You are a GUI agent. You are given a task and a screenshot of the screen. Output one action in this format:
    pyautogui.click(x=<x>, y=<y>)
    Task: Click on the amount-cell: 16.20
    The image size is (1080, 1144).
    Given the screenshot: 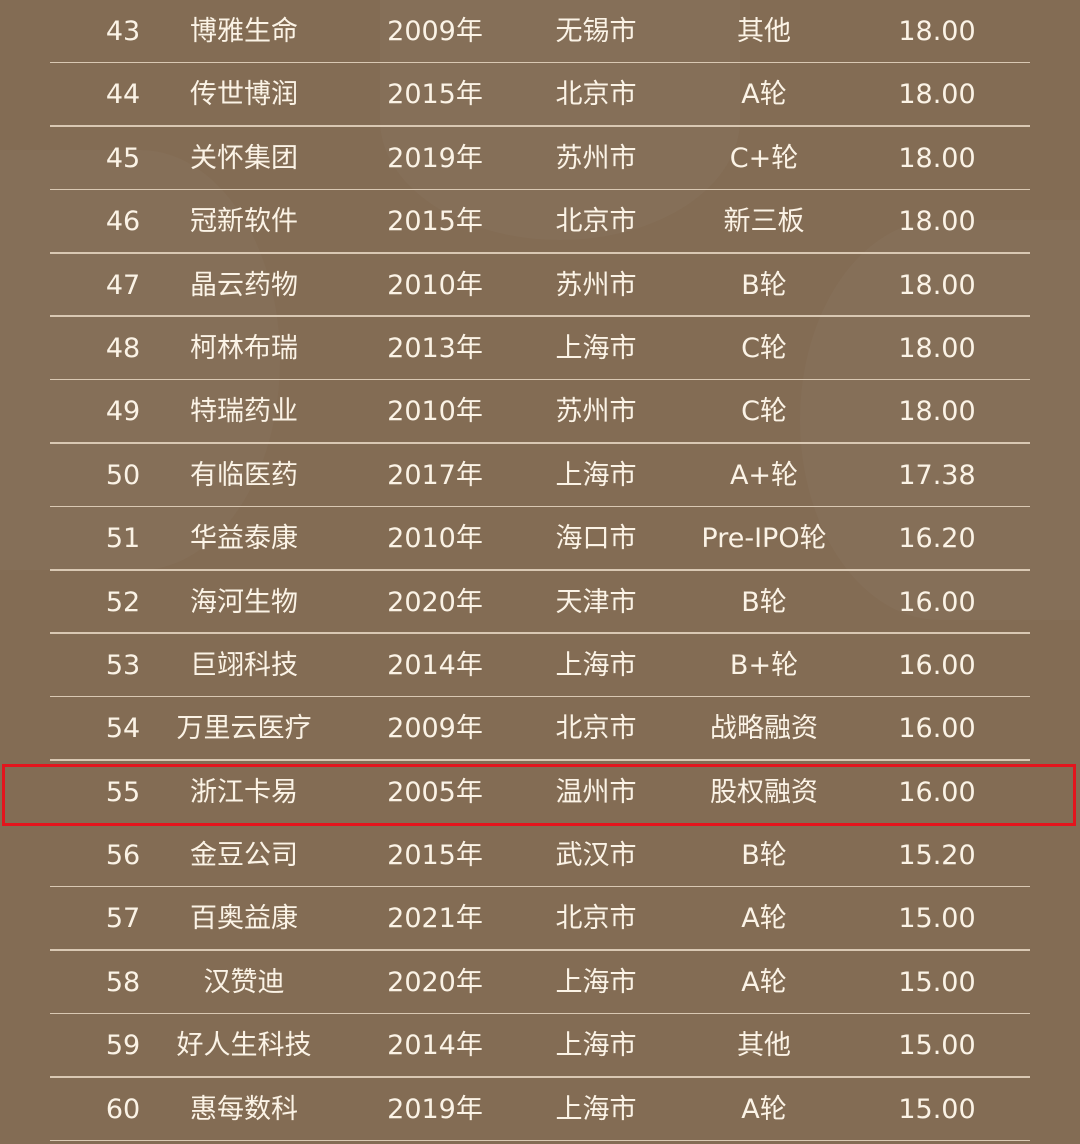 What is the action you would take?
    pyautogui.click(x=937, y=539)
    